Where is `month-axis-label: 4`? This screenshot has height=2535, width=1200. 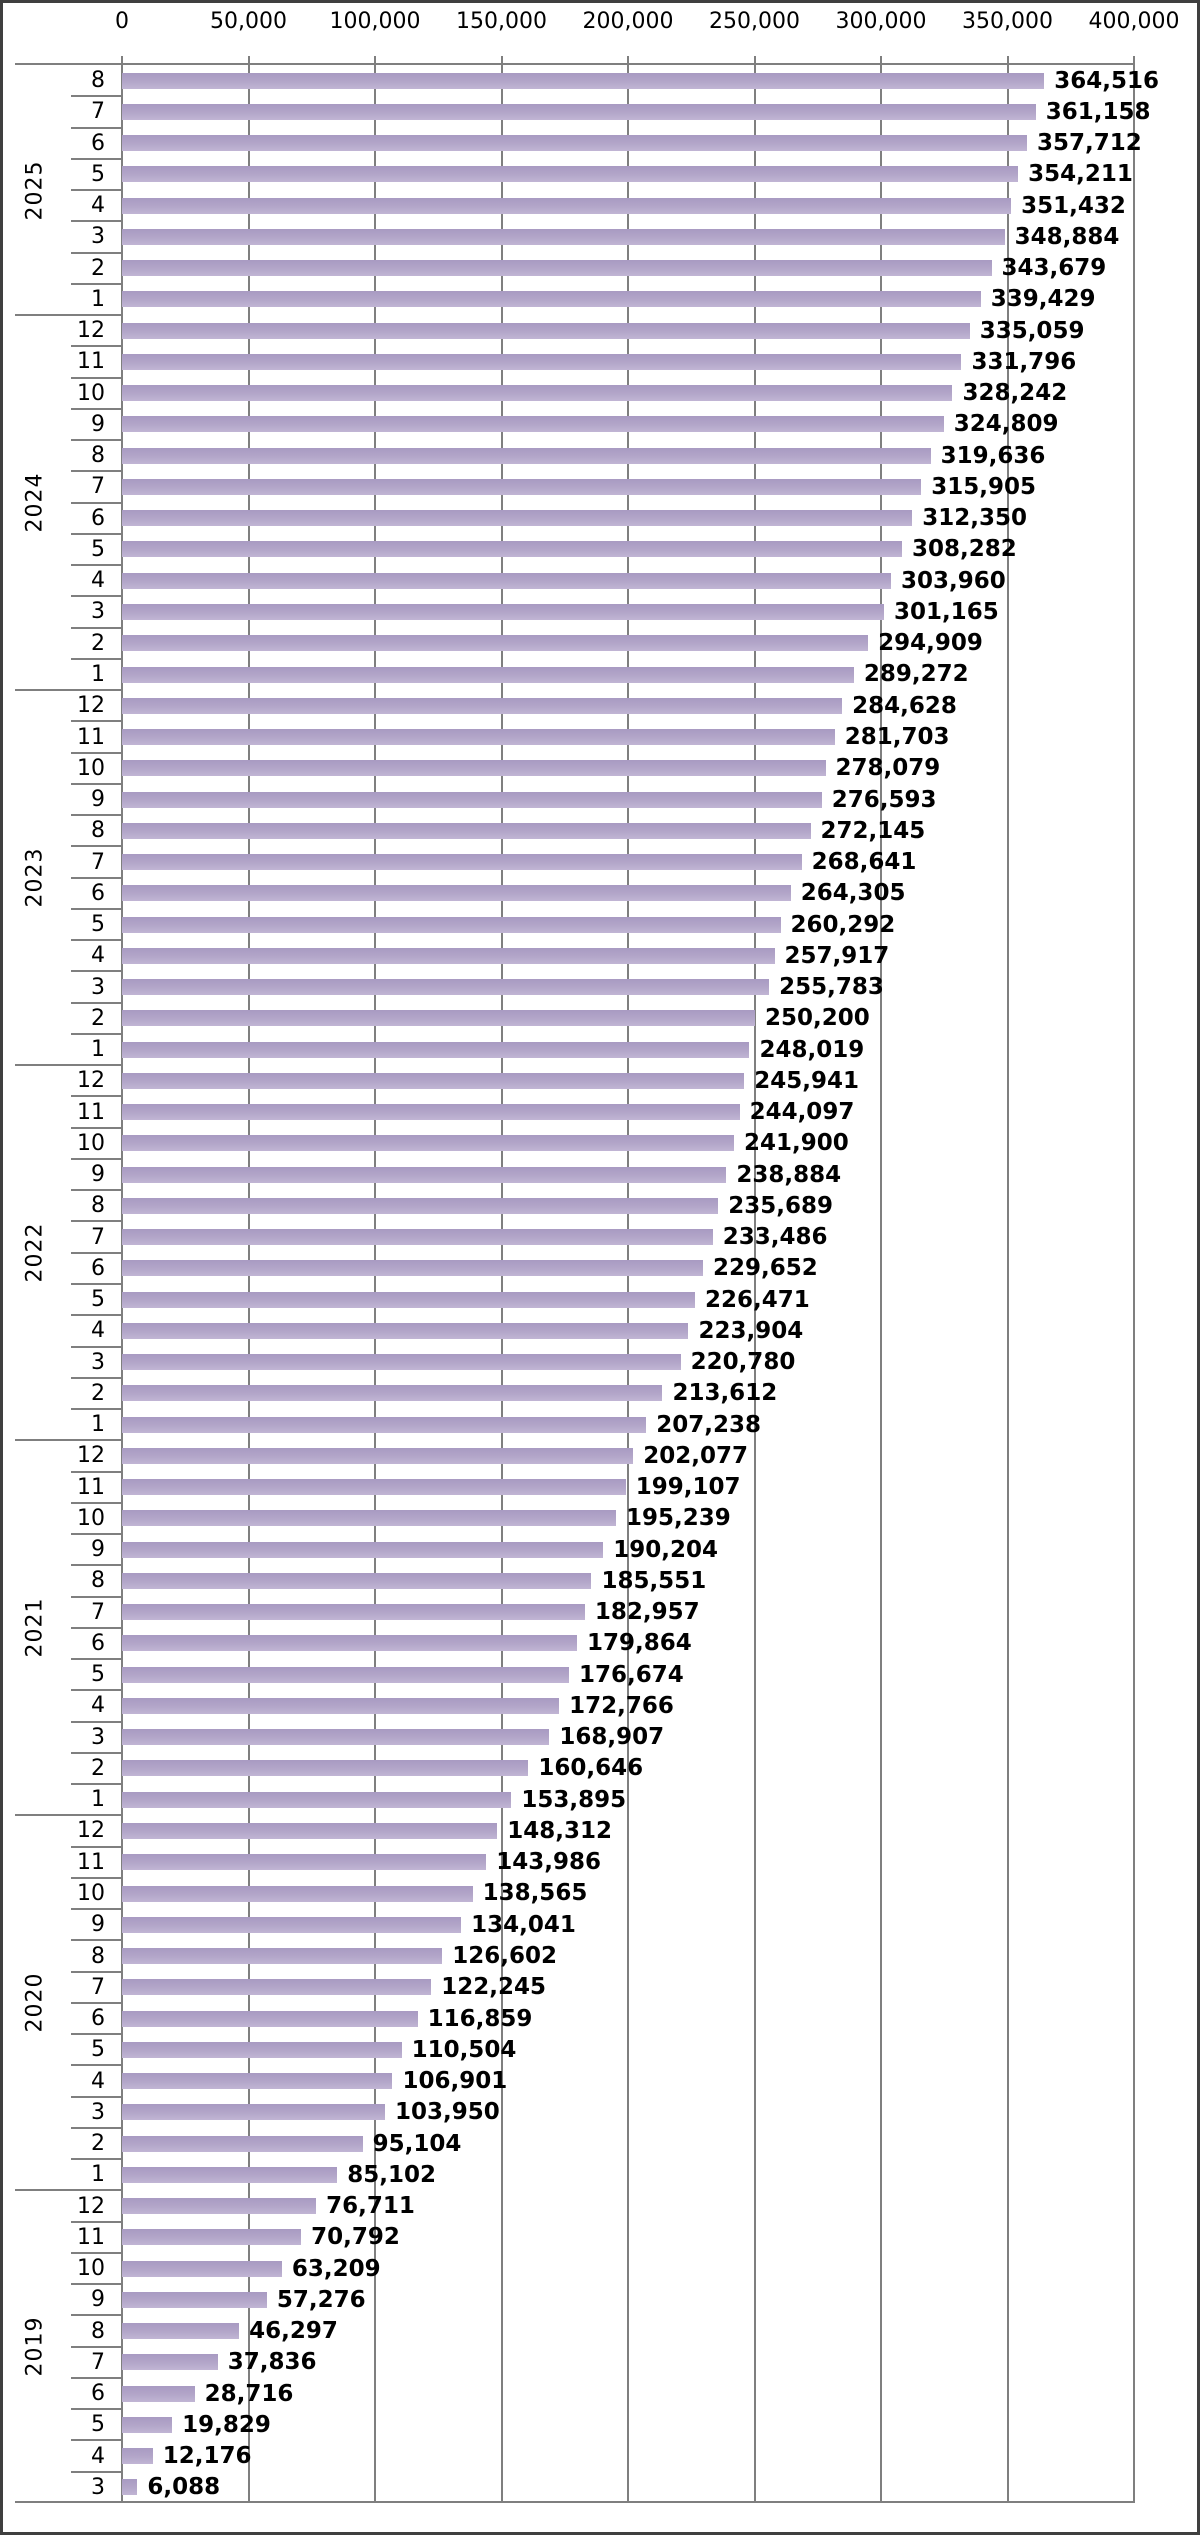 month-axis-label: 4 is located at coordinates (98, 2456).